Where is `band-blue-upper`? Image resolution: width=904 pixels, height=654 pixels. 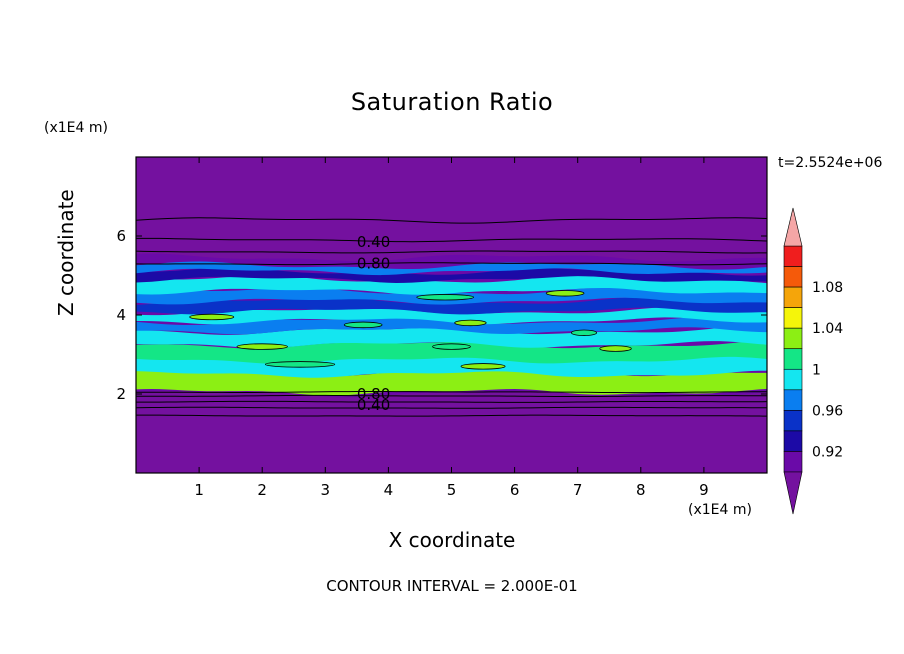 band-blue-upper is located at coordinates (451, 306).